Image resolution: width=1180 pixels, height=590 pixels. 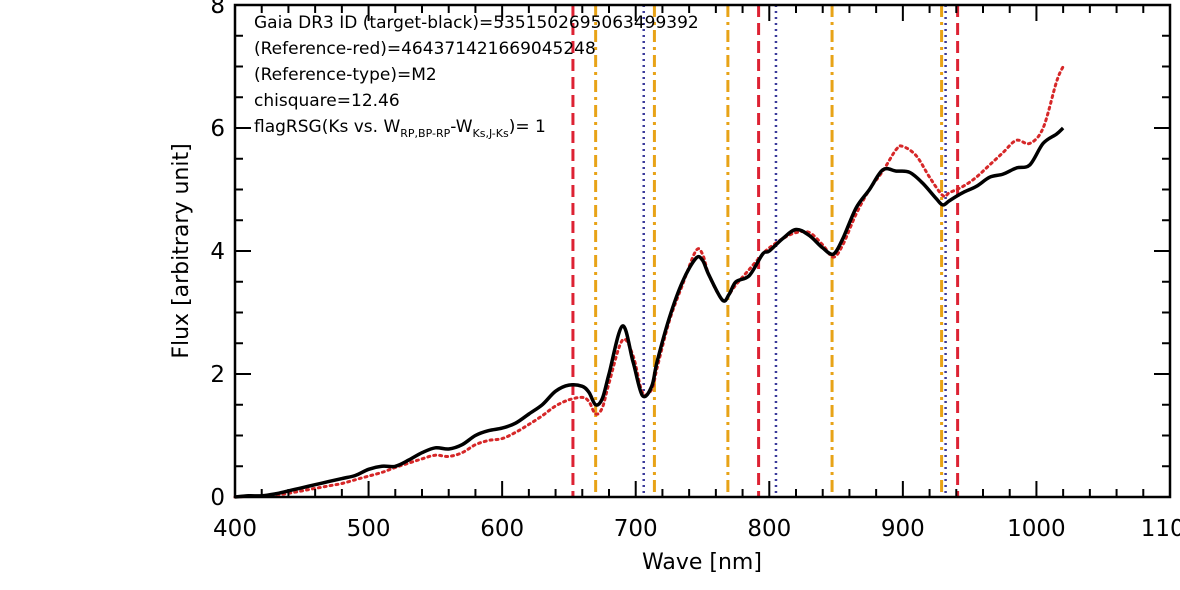 What do you see at coordinates (327, 127) in the screenshot?
I see `flag-text-pre: flagRSG(Ks vs. W` at bounding box center [327, 127].